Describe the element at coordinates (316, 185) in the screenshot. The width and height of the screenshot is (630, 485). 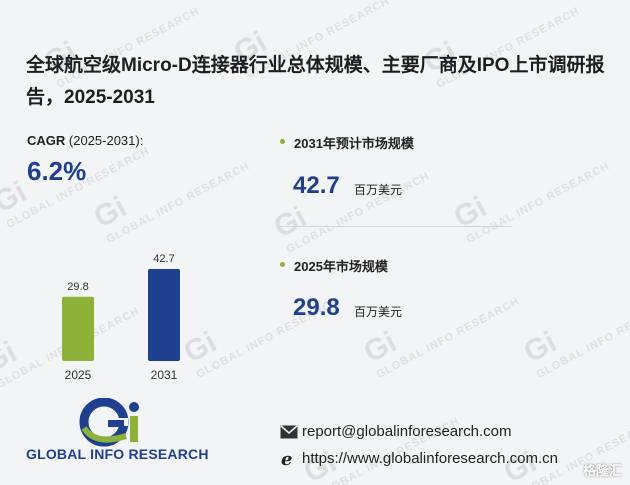
I see `stat-value-2031: 42.7` at that location.